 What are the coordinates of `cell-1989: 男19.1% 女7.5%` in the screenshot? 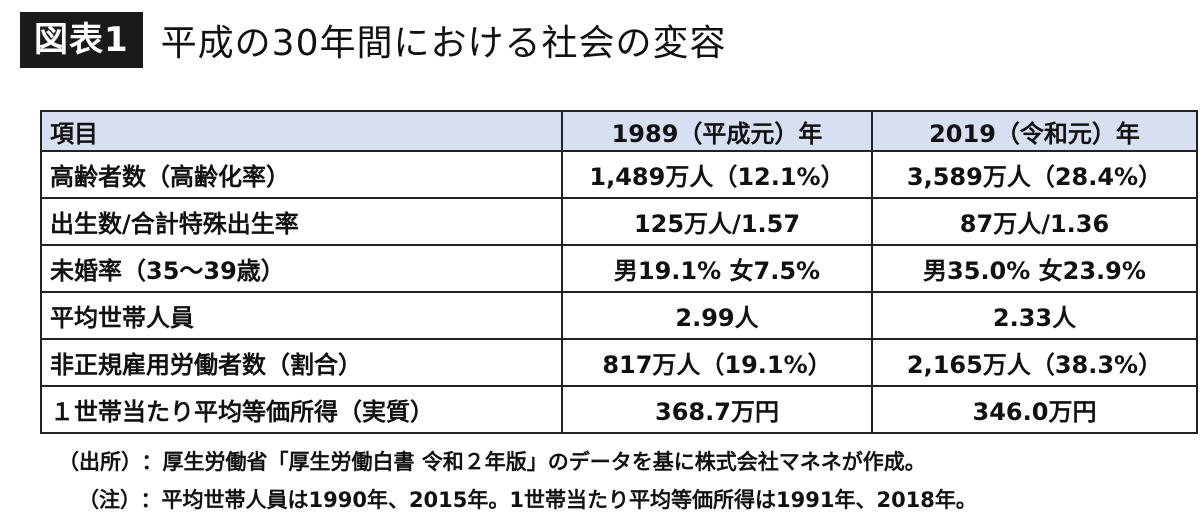 It's located at (717, 268).